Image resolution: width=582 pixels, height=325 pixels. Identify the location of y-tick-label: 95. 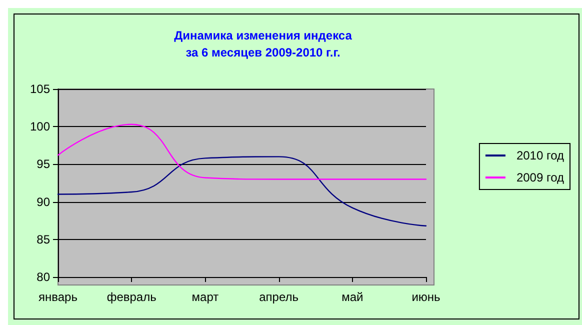
(43, 164).